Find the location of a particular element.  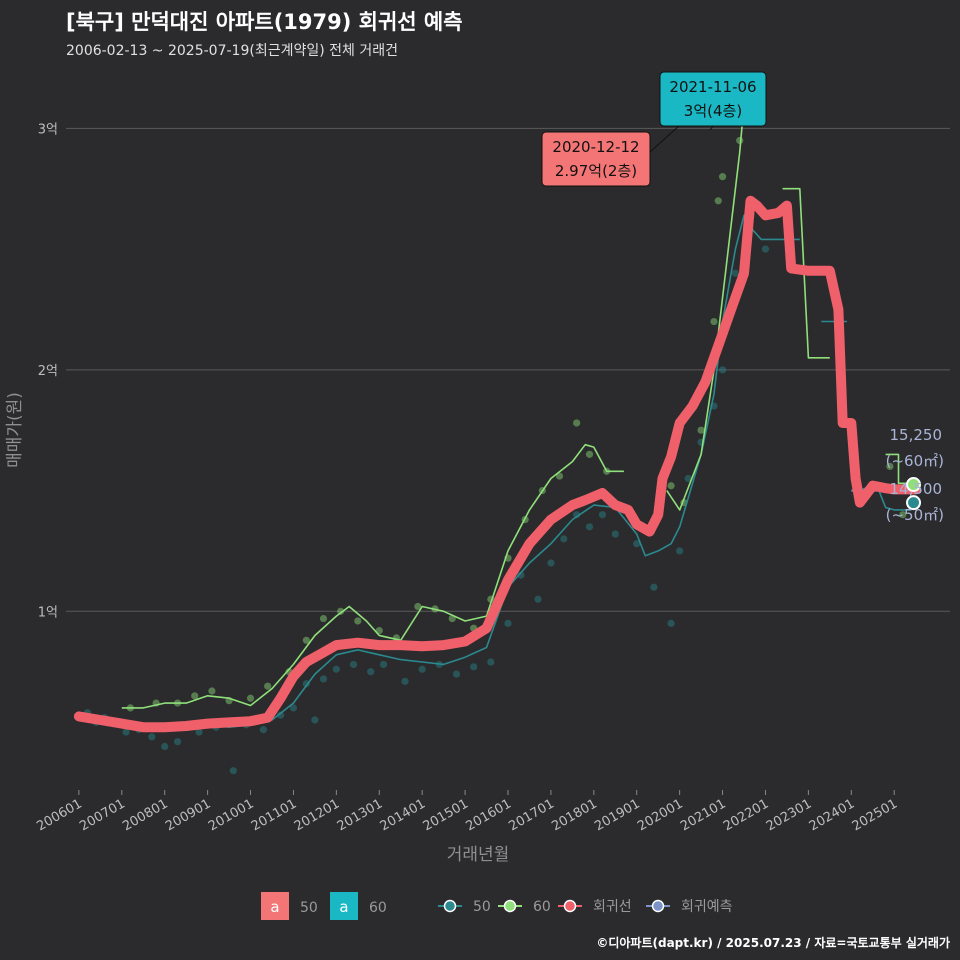

legend-line-label: 회귀선 is located at coordinates (612, 907).